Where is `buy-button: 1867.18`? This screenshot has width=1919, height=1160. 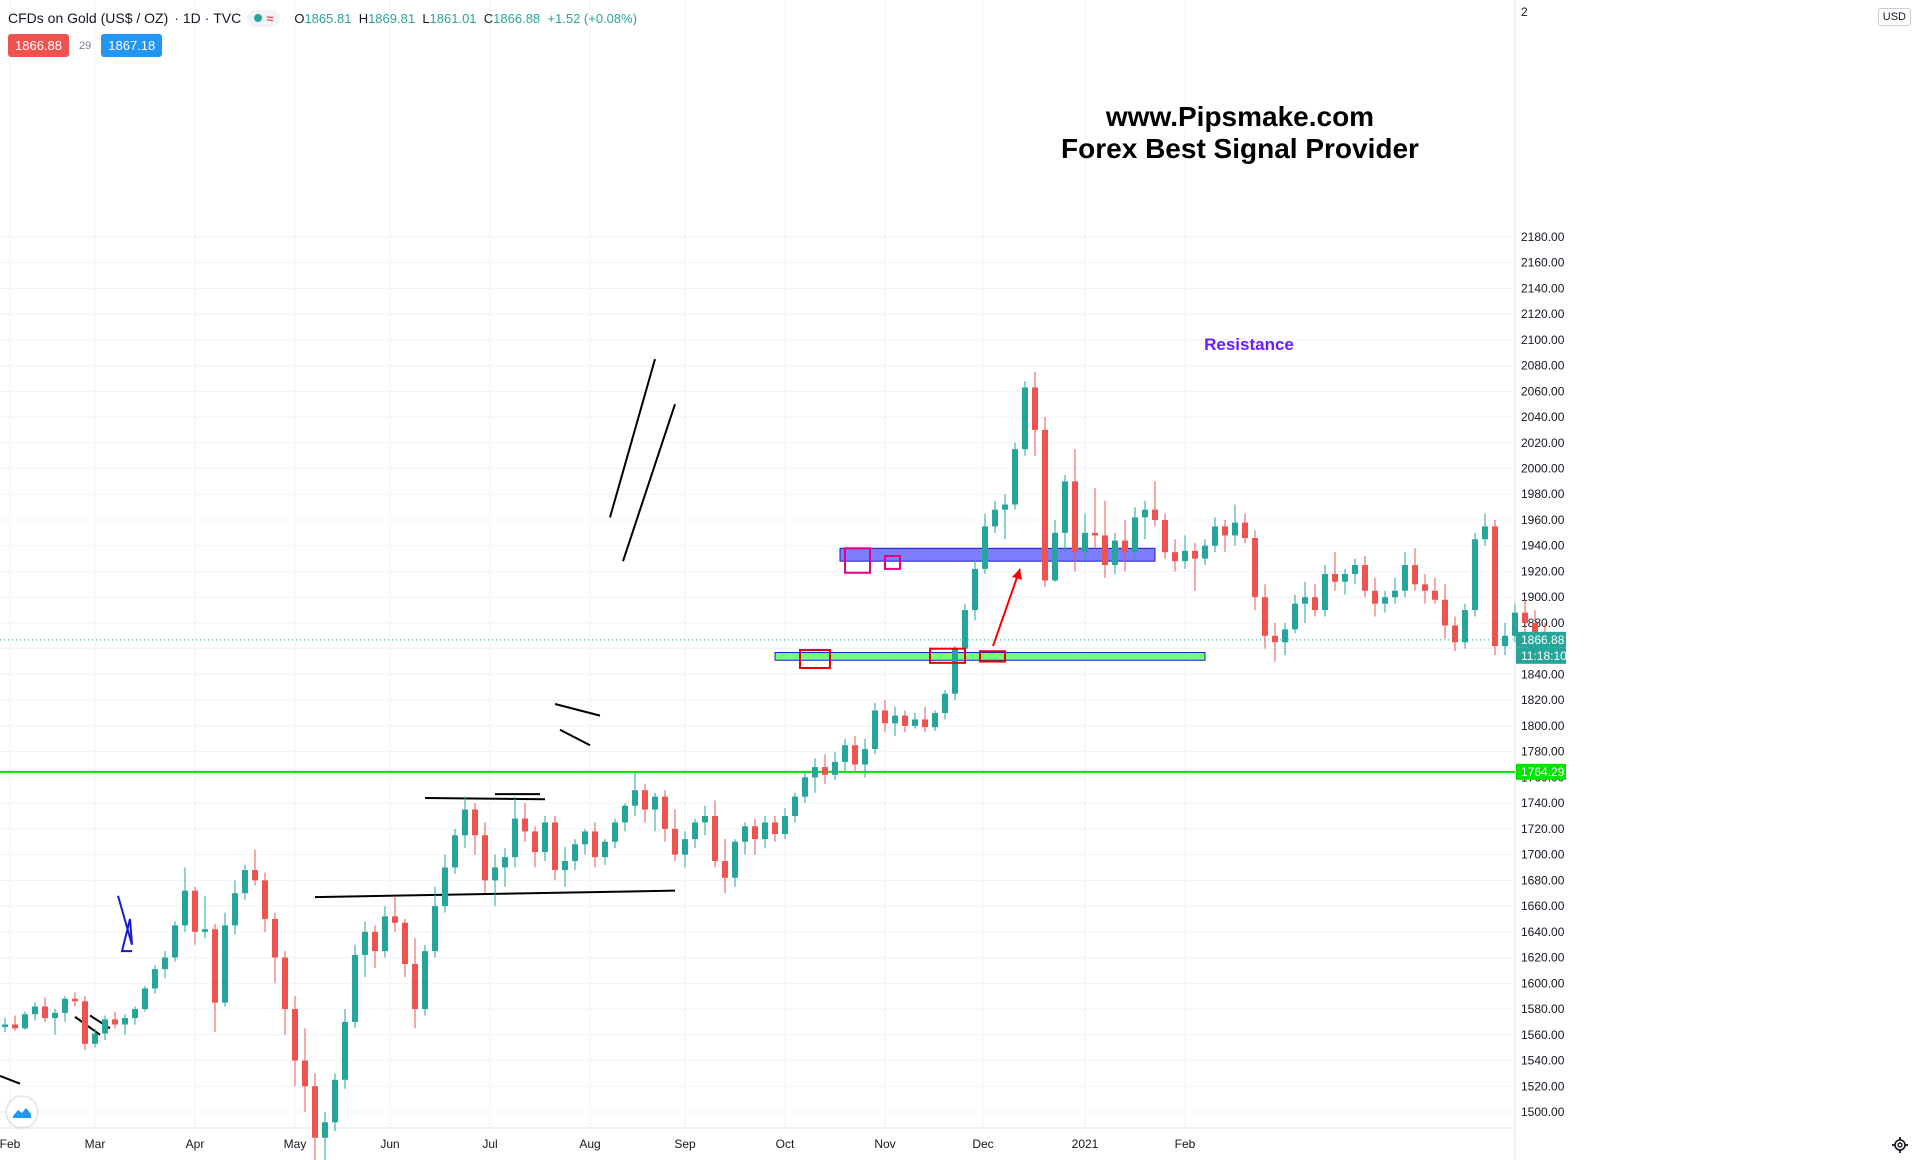 buy-button: 1867.18 is located at coordinates (132, 45).